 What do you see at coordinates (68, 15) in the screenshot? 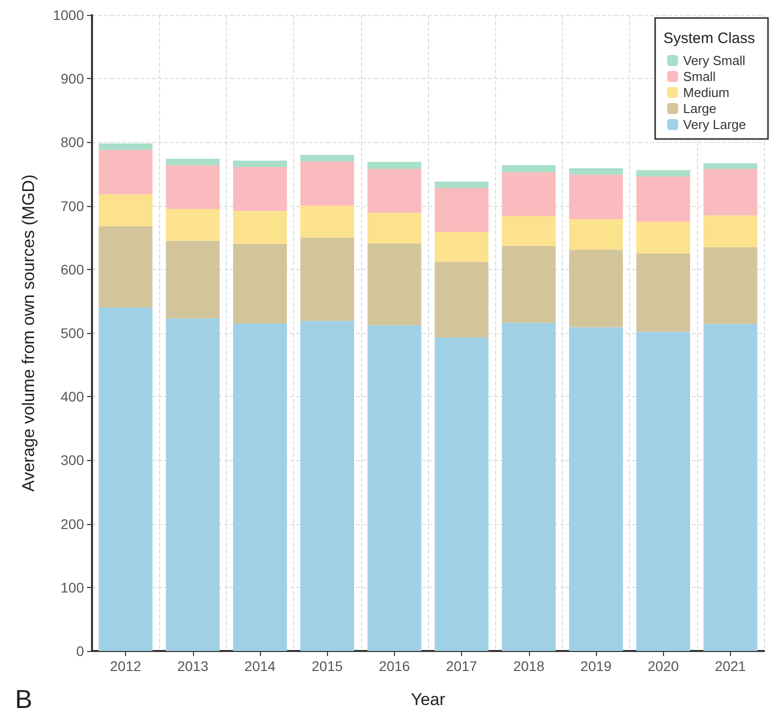
I see `y-tick-label: 1000` at bounding box center [68, 15].